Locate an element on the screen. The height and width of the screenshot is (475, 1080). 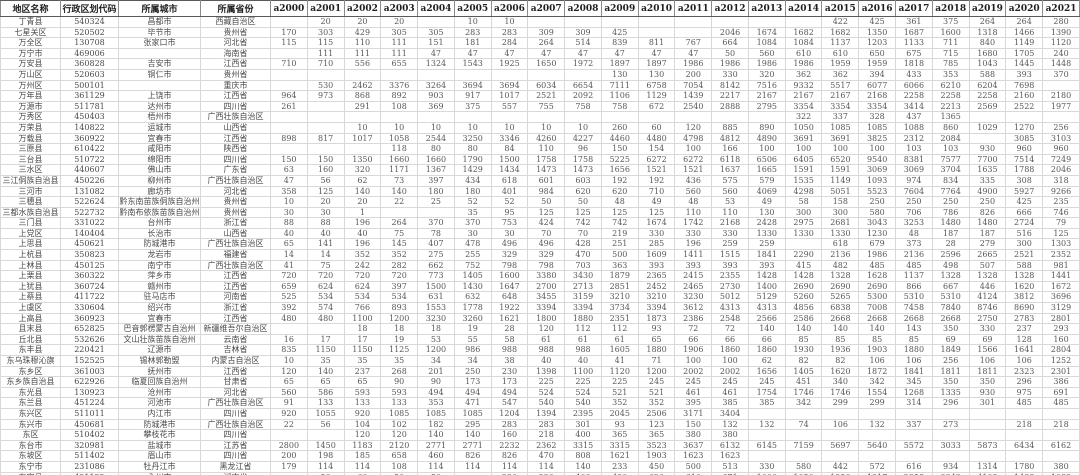
year-value-cell: 395 is located at coordinates (693, 403).